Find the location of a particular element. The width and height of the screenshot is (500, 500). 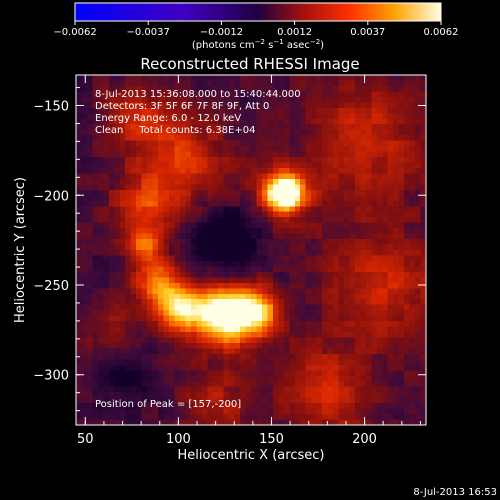

y-tick-label: −250 is located at coordinates (51, 286).